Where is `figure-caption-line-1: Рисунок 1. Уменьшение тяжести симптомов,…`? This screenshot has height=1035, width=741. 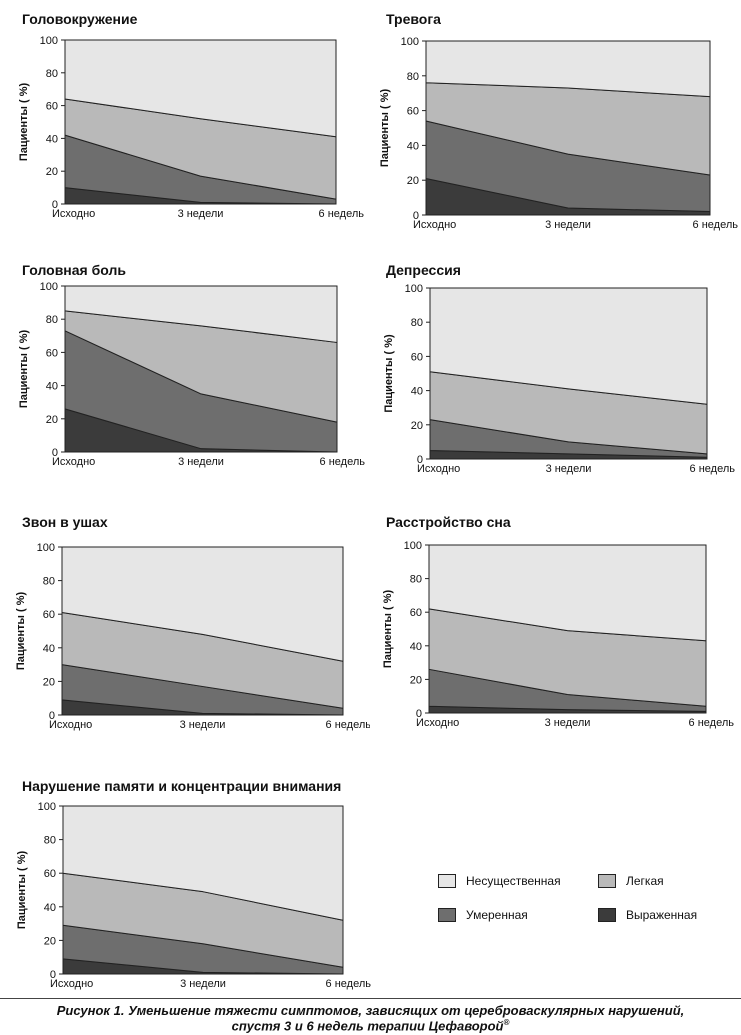 figure-caption-line-1: Рисунок 1. Уменьшение тяжести симптомов,… is located at coordinates (370, 1010).